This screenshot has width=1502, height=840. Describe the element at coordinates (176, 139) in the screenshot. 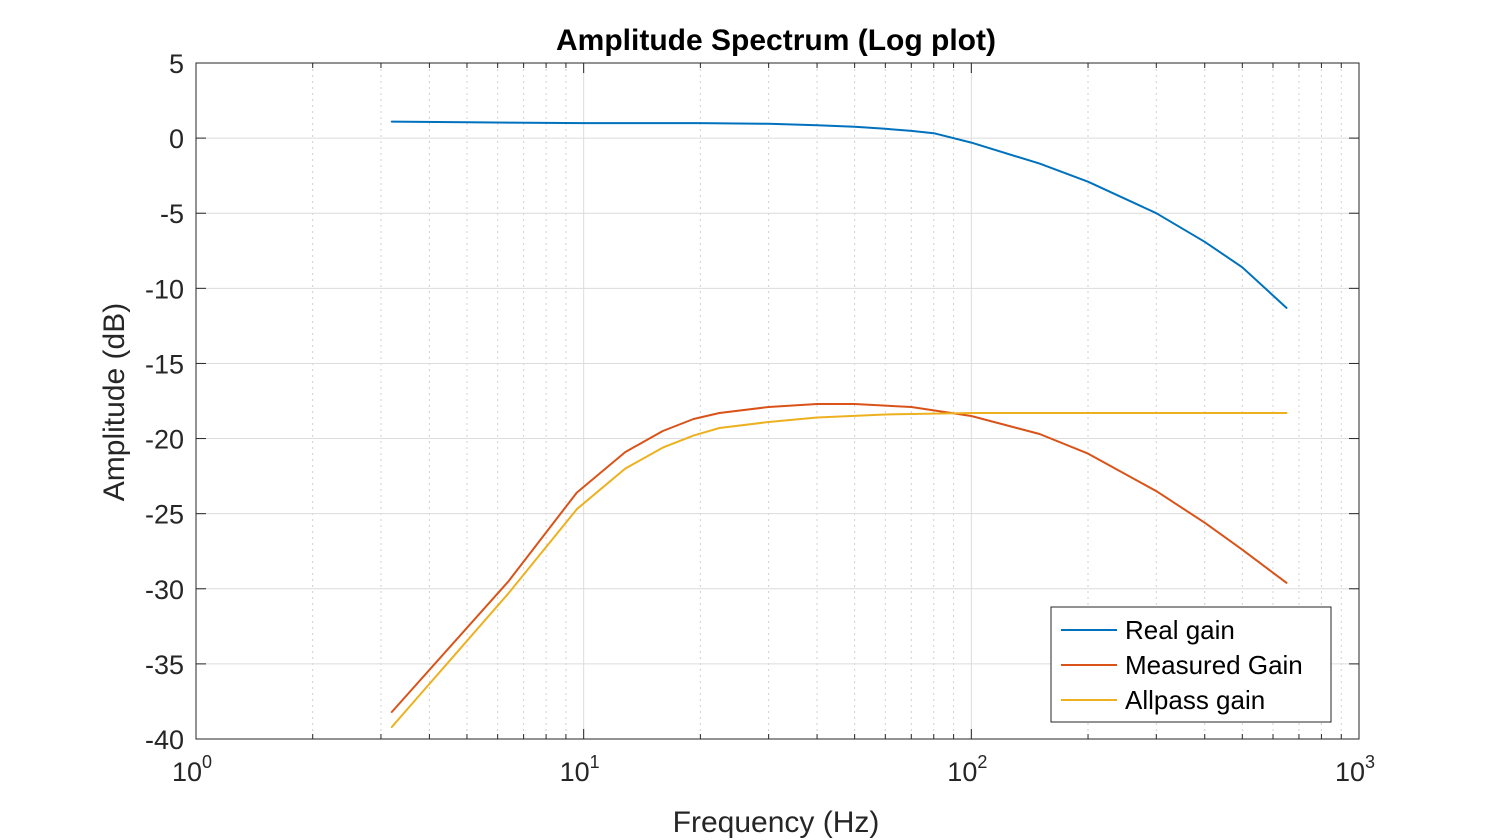

I see `y-tick-label: 0` at that location.